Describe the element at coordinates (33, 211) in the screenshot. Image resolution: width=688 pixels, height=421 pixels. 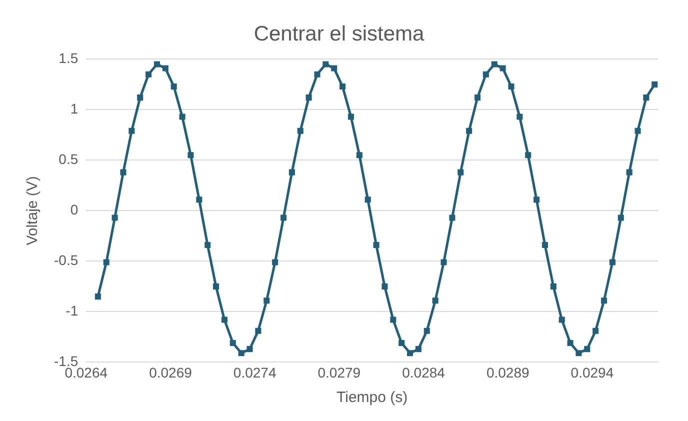
I see `y-axis-title: Voltaje (V)` at that location.